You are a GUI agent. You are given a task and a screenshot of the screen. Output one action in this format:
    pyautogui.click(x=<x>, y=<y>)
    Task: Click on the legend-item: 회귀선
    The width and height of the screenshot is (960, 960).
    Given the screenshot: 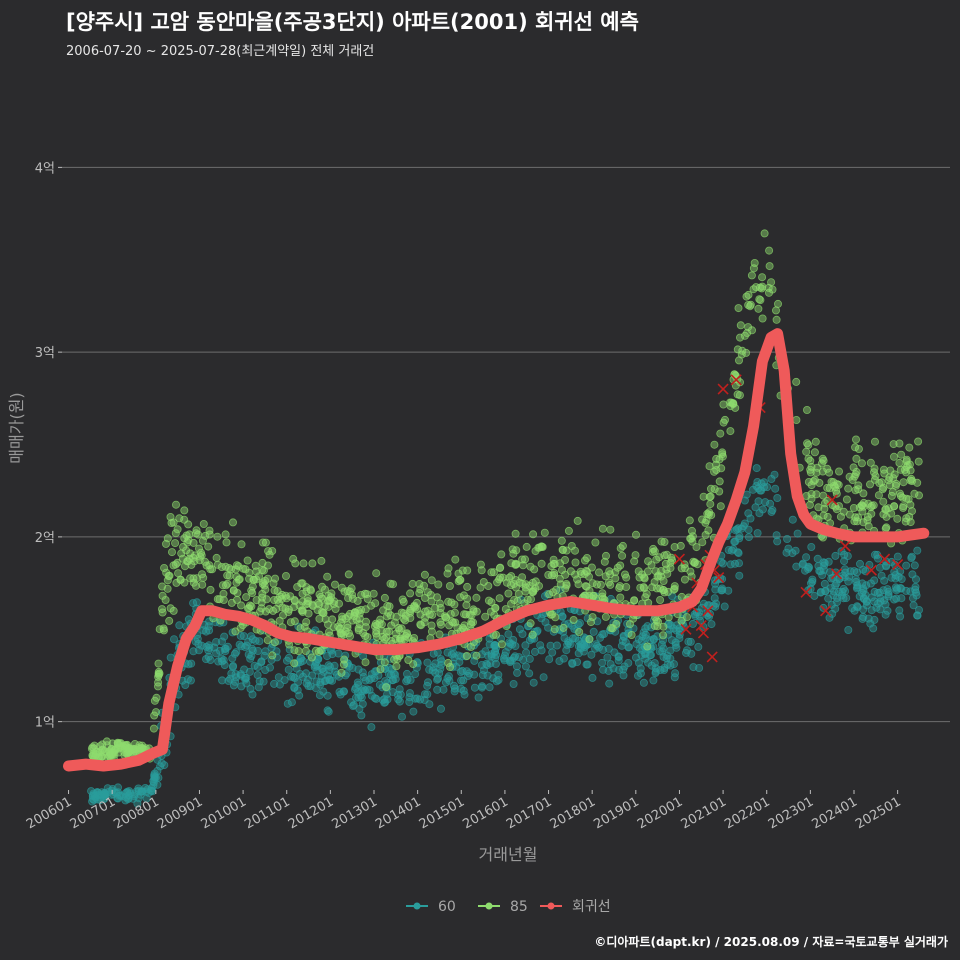 What is the action you would take?
    pyautogui.click(x=575, y=907)
    